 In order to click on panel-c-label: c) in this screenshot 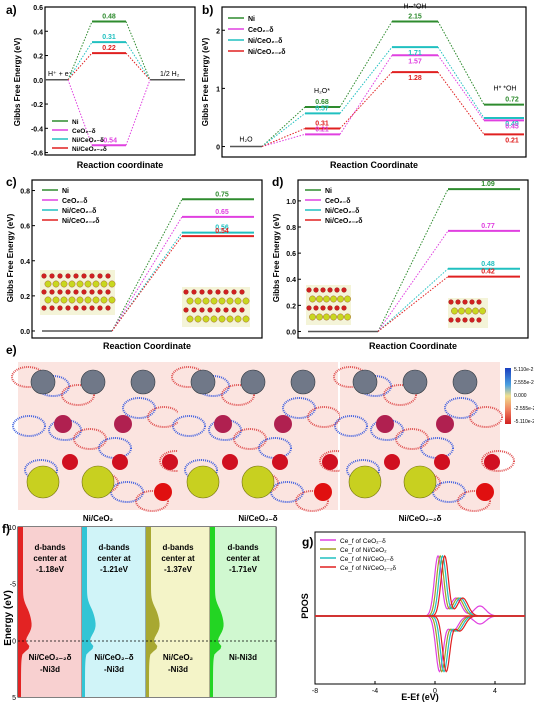, I will do `click(11, 182)`.